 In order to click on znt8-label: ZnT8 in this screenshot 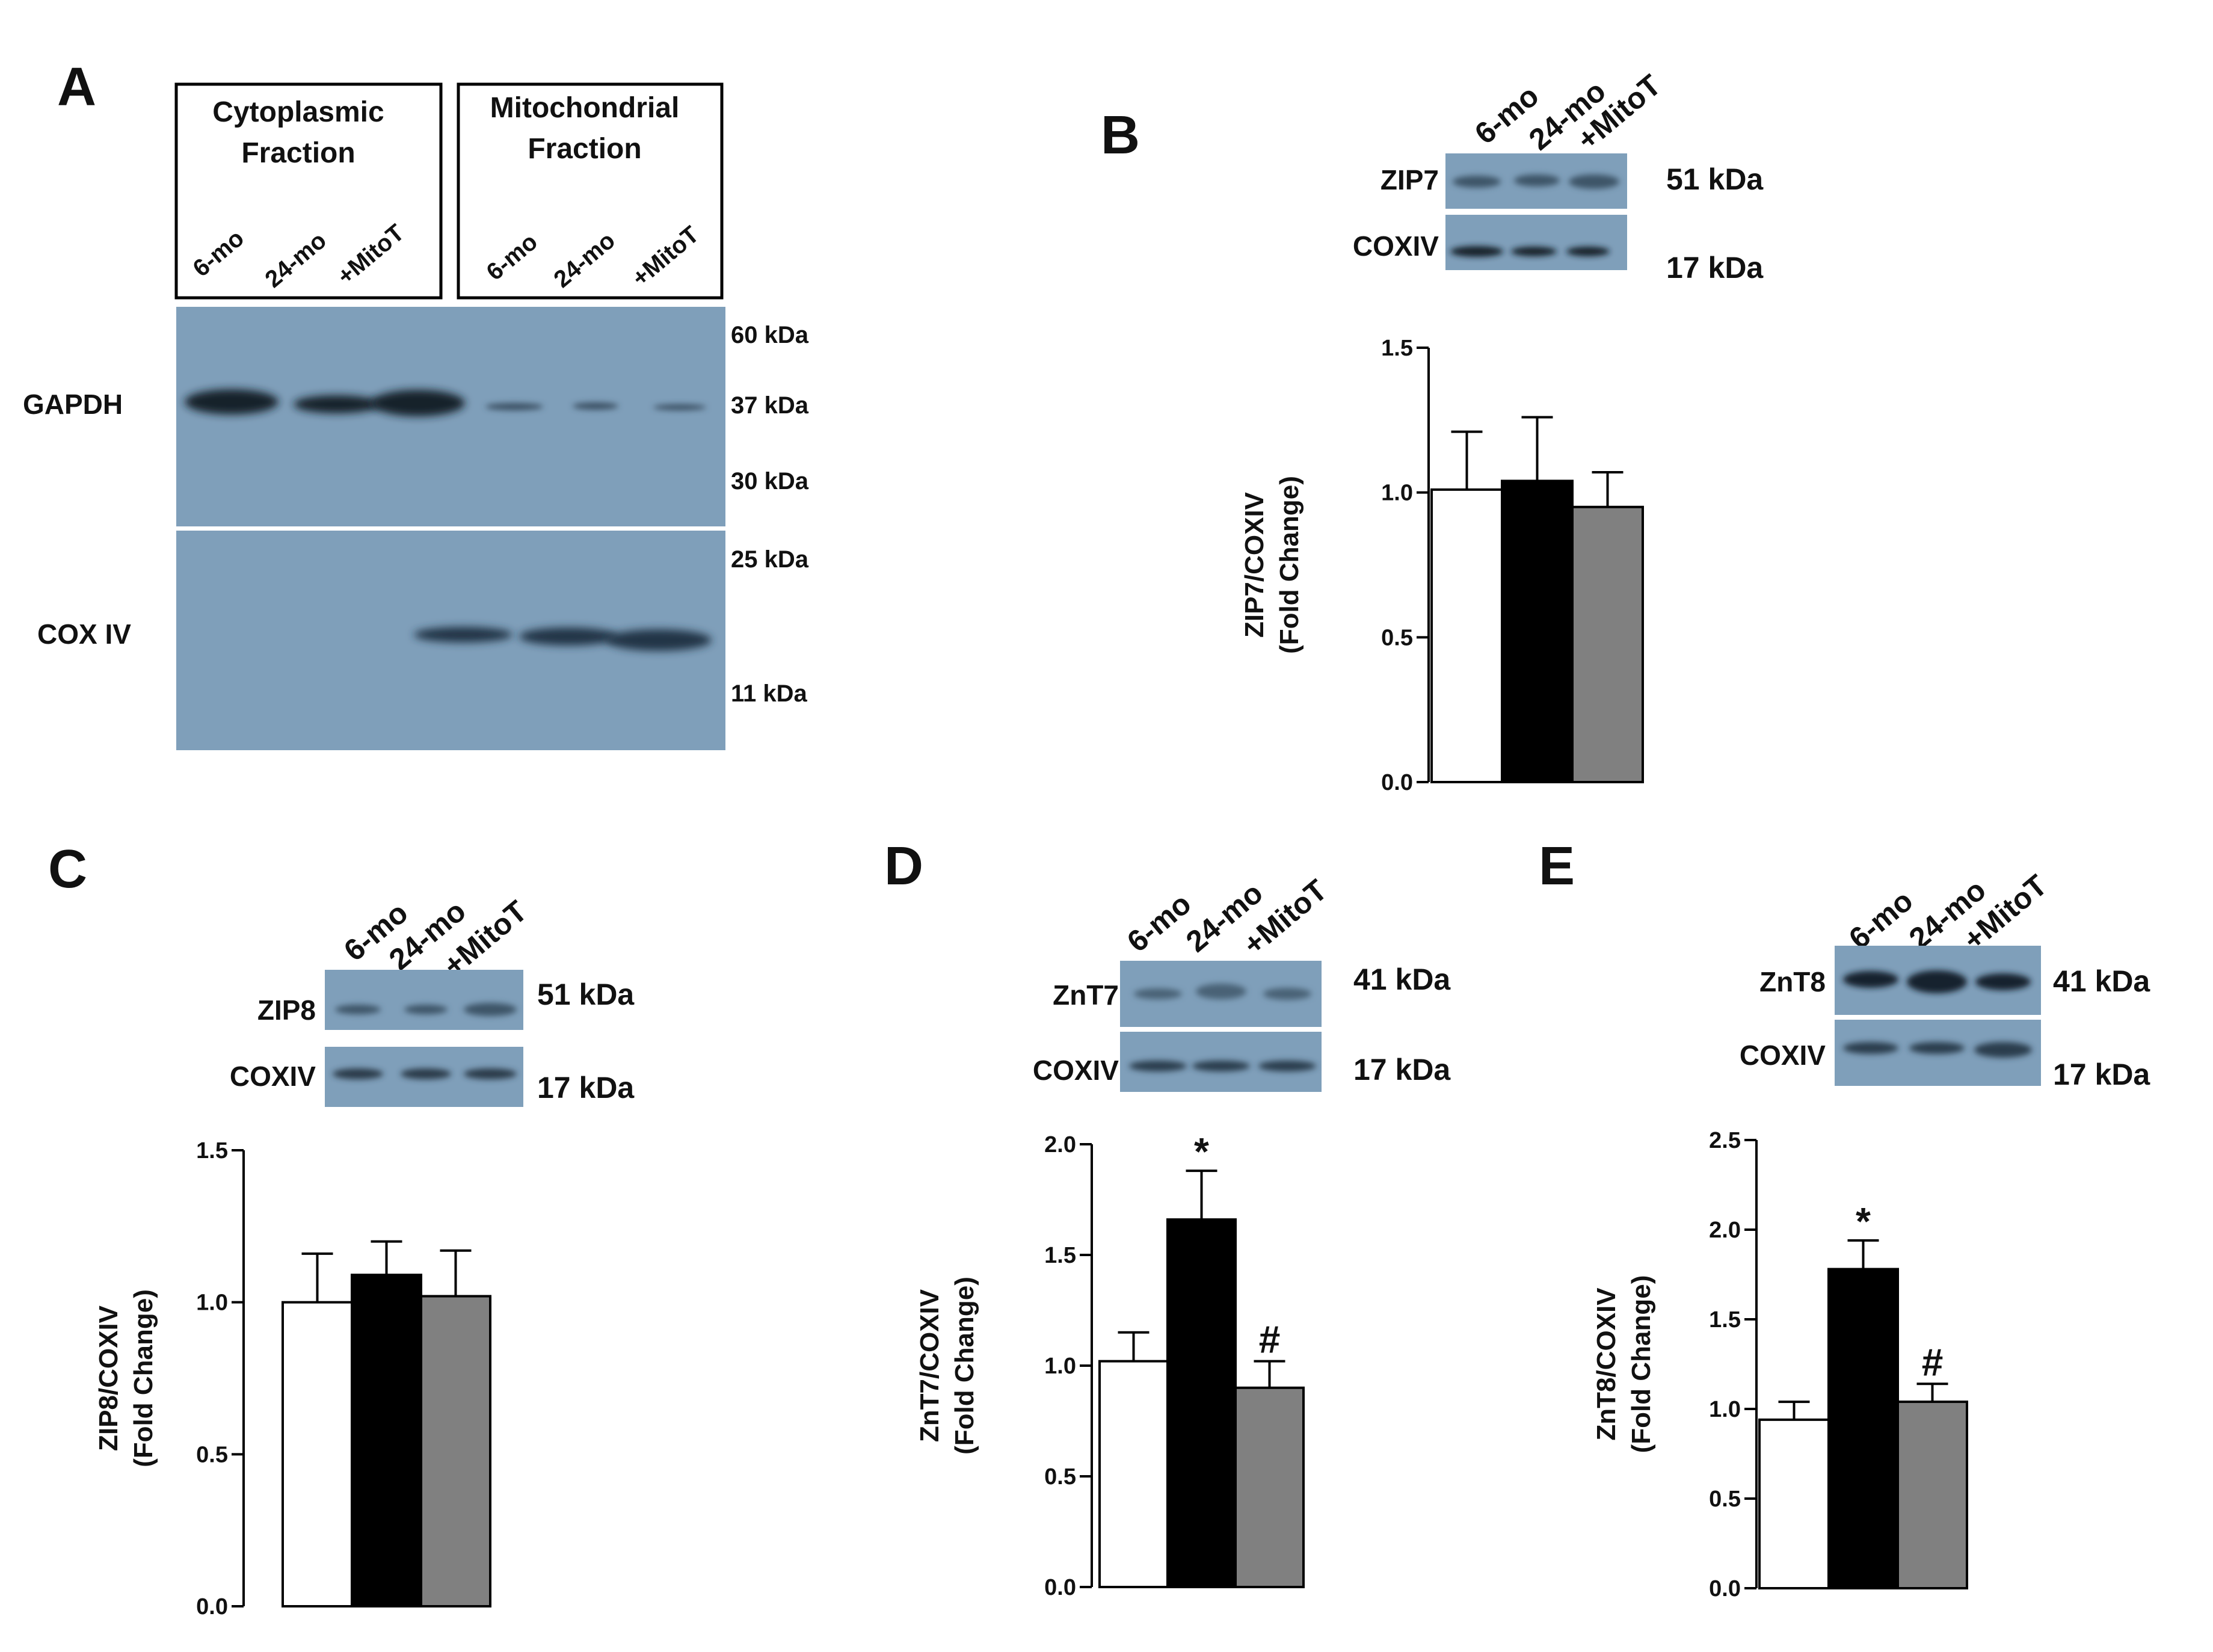, I will do `click(1792, 981)`.